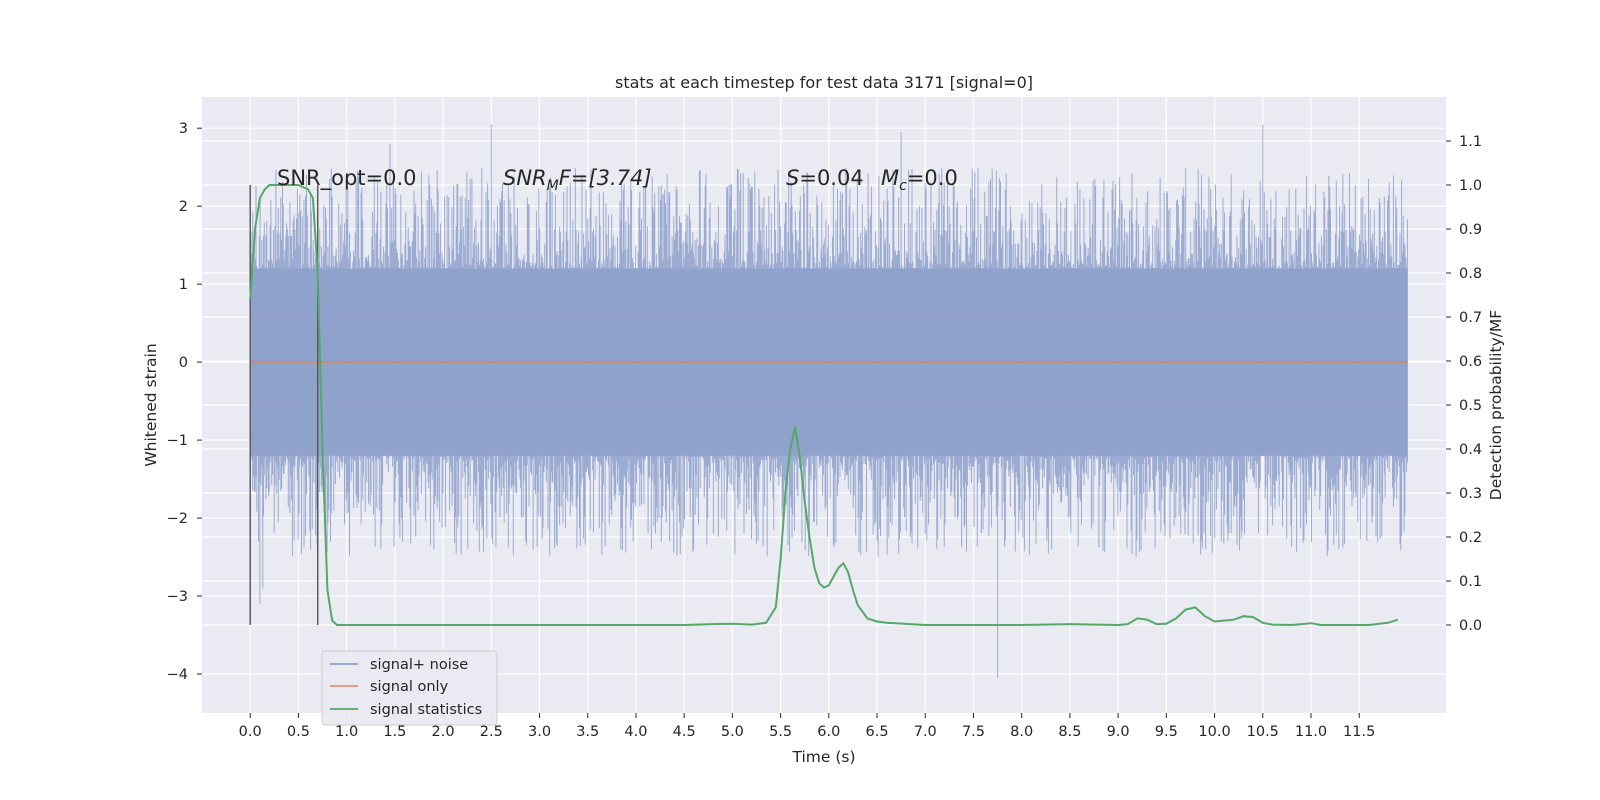  What do you see at coordinates (1166, 732) in the screenshot?
I see `x-tick-label-19: 9.5` at bounding box center [1166, 732].